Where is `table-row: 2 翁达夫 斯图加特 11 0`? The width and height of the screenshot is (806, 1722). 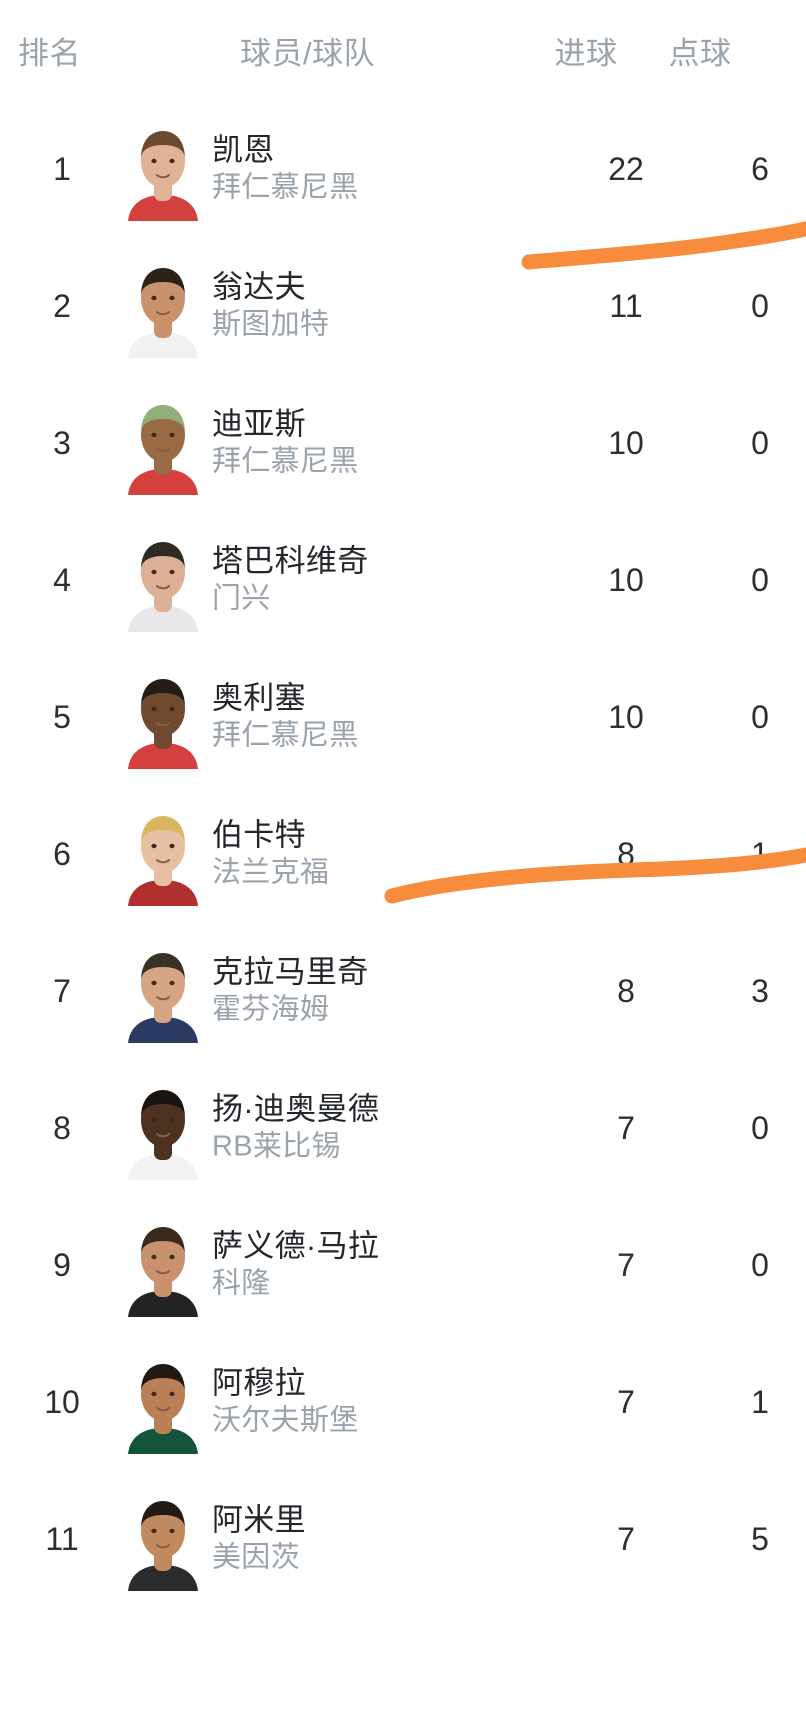
table-row: 2 翁达夫 斯图加特 11 0 is located at coordinates (403, 305).